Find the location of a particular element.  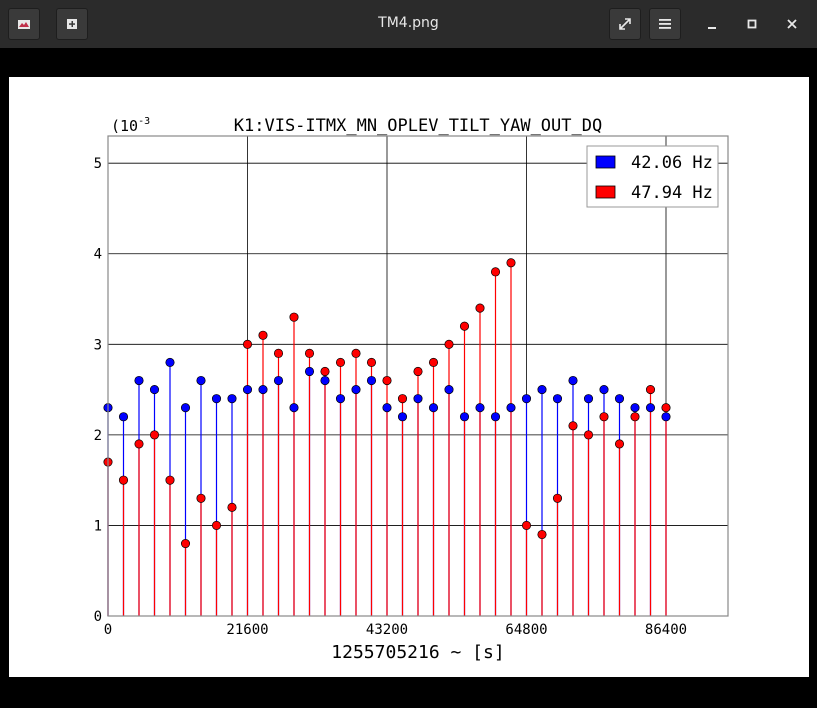

x-tick-label: 64800 is located at coordinates (526, 630).